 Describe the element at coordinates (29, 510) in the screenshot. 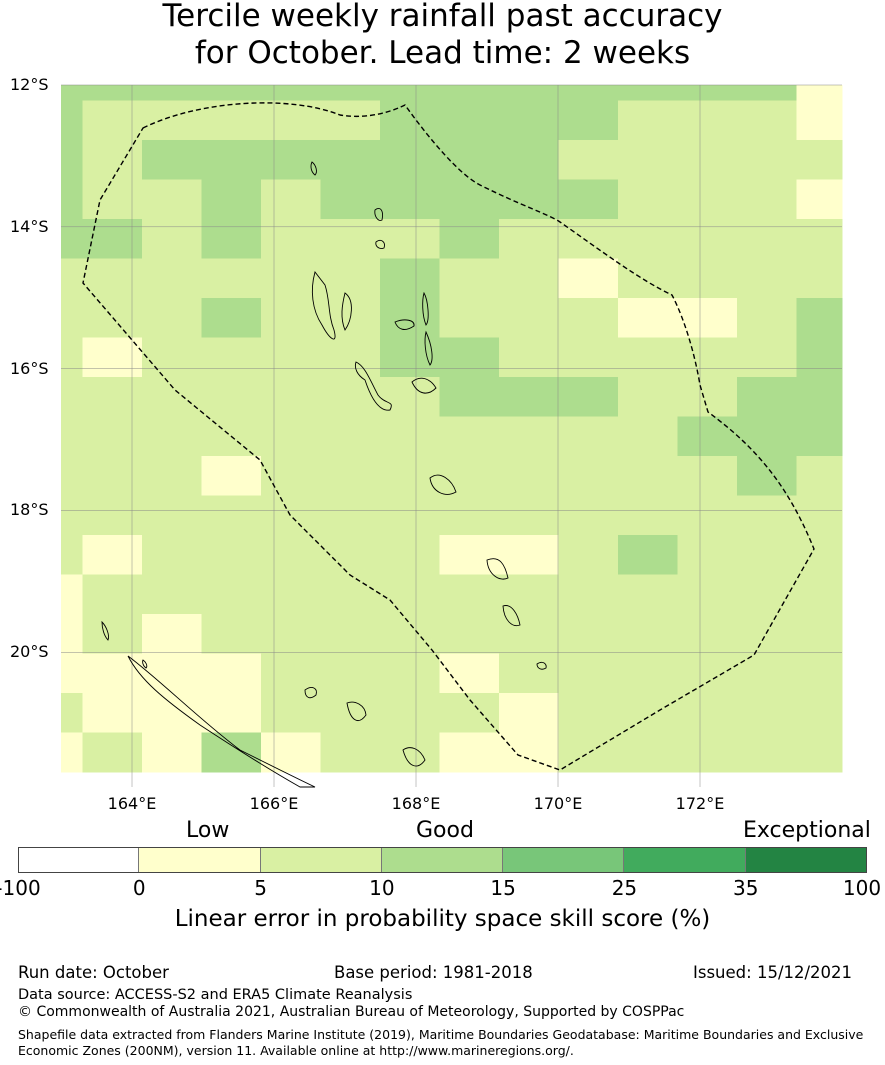

I see `latitude-tick-label: 18°S` at that location.